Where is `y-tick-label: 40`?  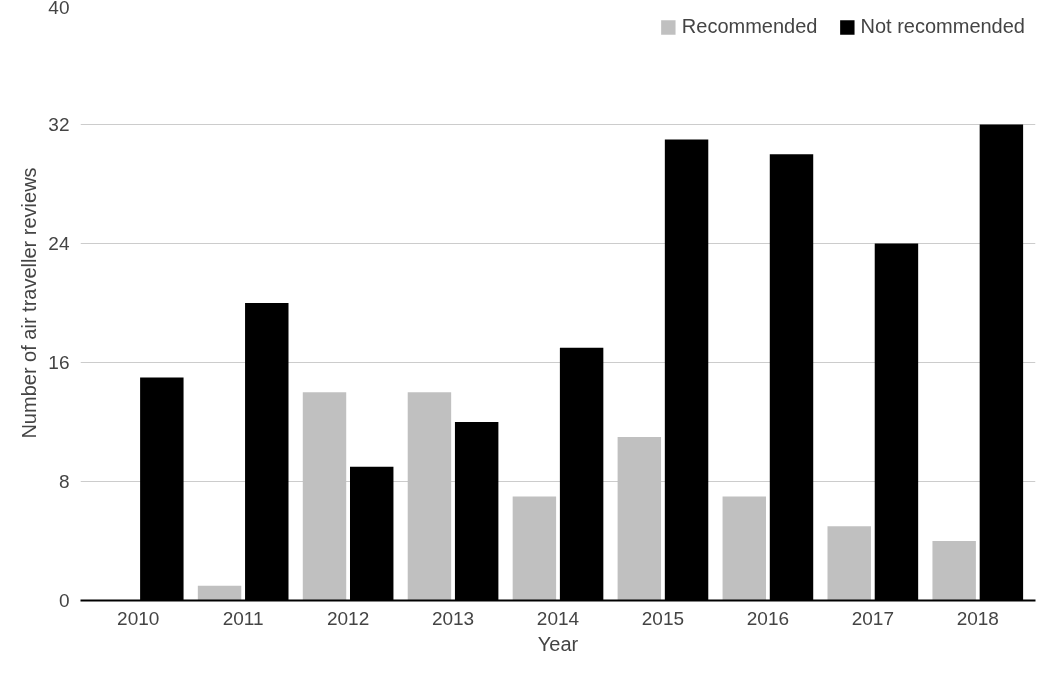
y-tick-label: 40 is located at coordinates (59, 9).